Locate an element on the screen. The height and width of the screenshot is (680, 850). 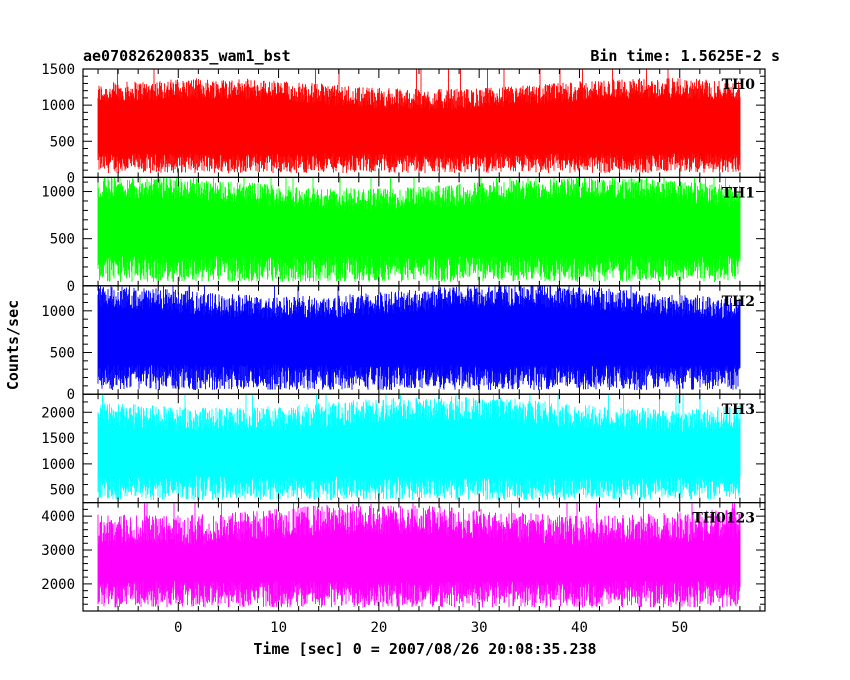
panel-label-th0123: TH0123 is located at coordinates (723, 519).